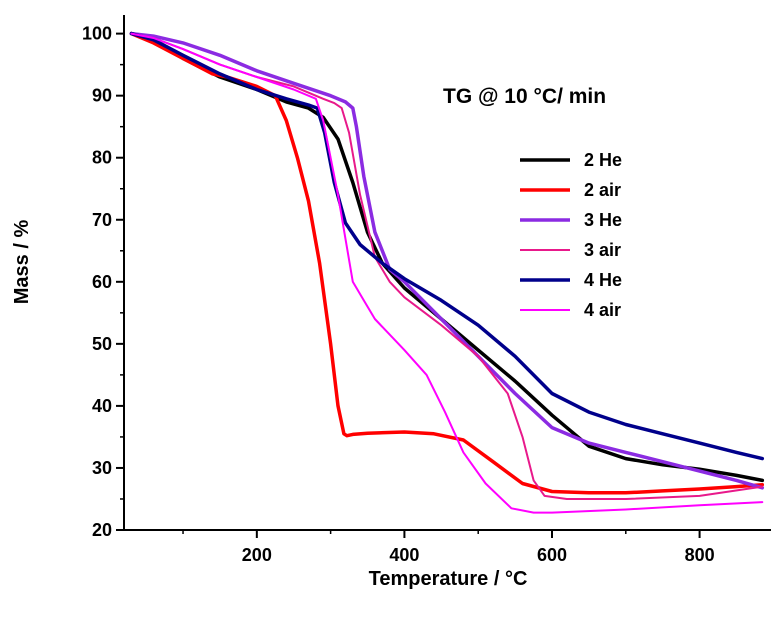 The image size is (771, 619). What do you see at coordinates (102, 406) in the screenshot?
I see `y-tick-label: 40` at bounding box center [102, 406].